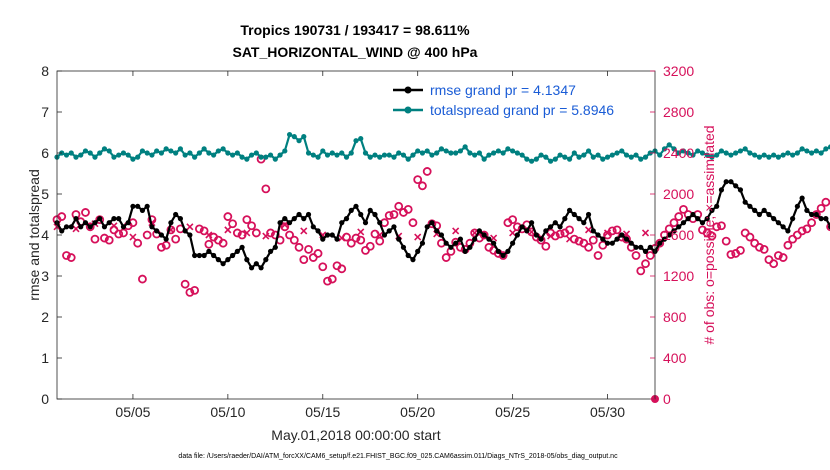 The image size is (830, 470). I want to click on y-left-tick-label: 2, so click(45, 317).